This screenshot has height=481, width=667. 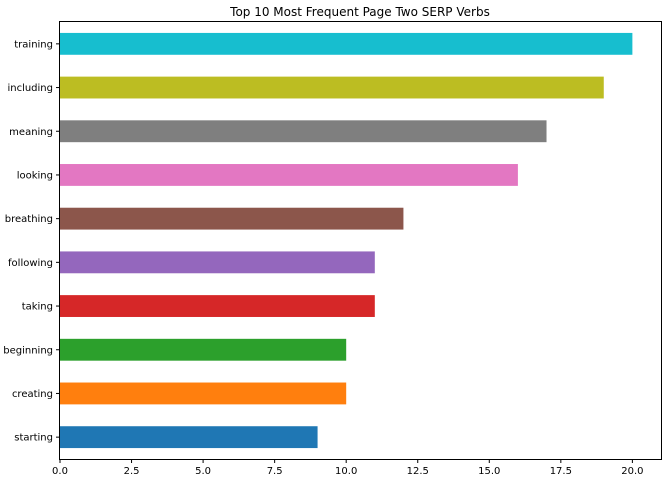 What do you see at coordinates (30, 88) in the screenshot?
I see `y-tick-label-including: including` at bounding box center [30, 88].